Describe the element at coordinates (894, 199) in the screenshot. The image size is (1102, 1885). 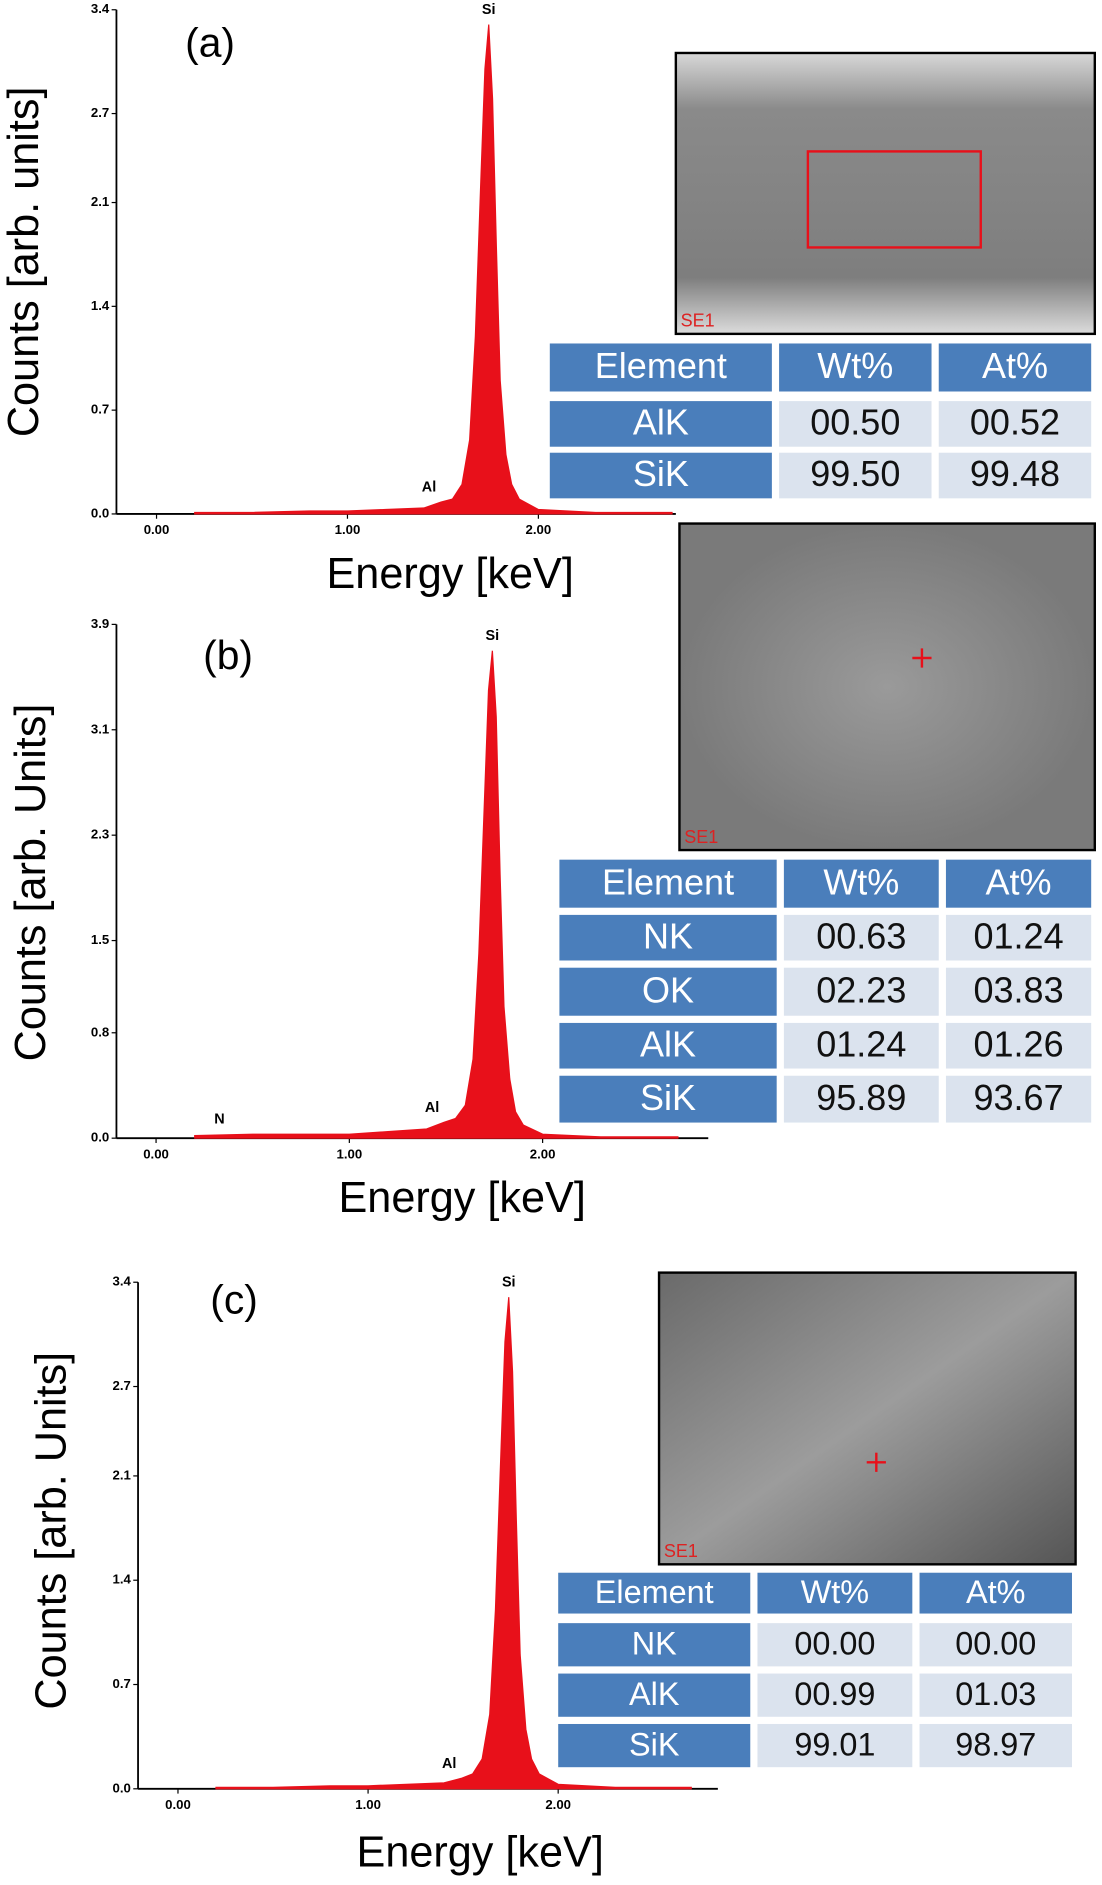
I see `region-marker` at that location.